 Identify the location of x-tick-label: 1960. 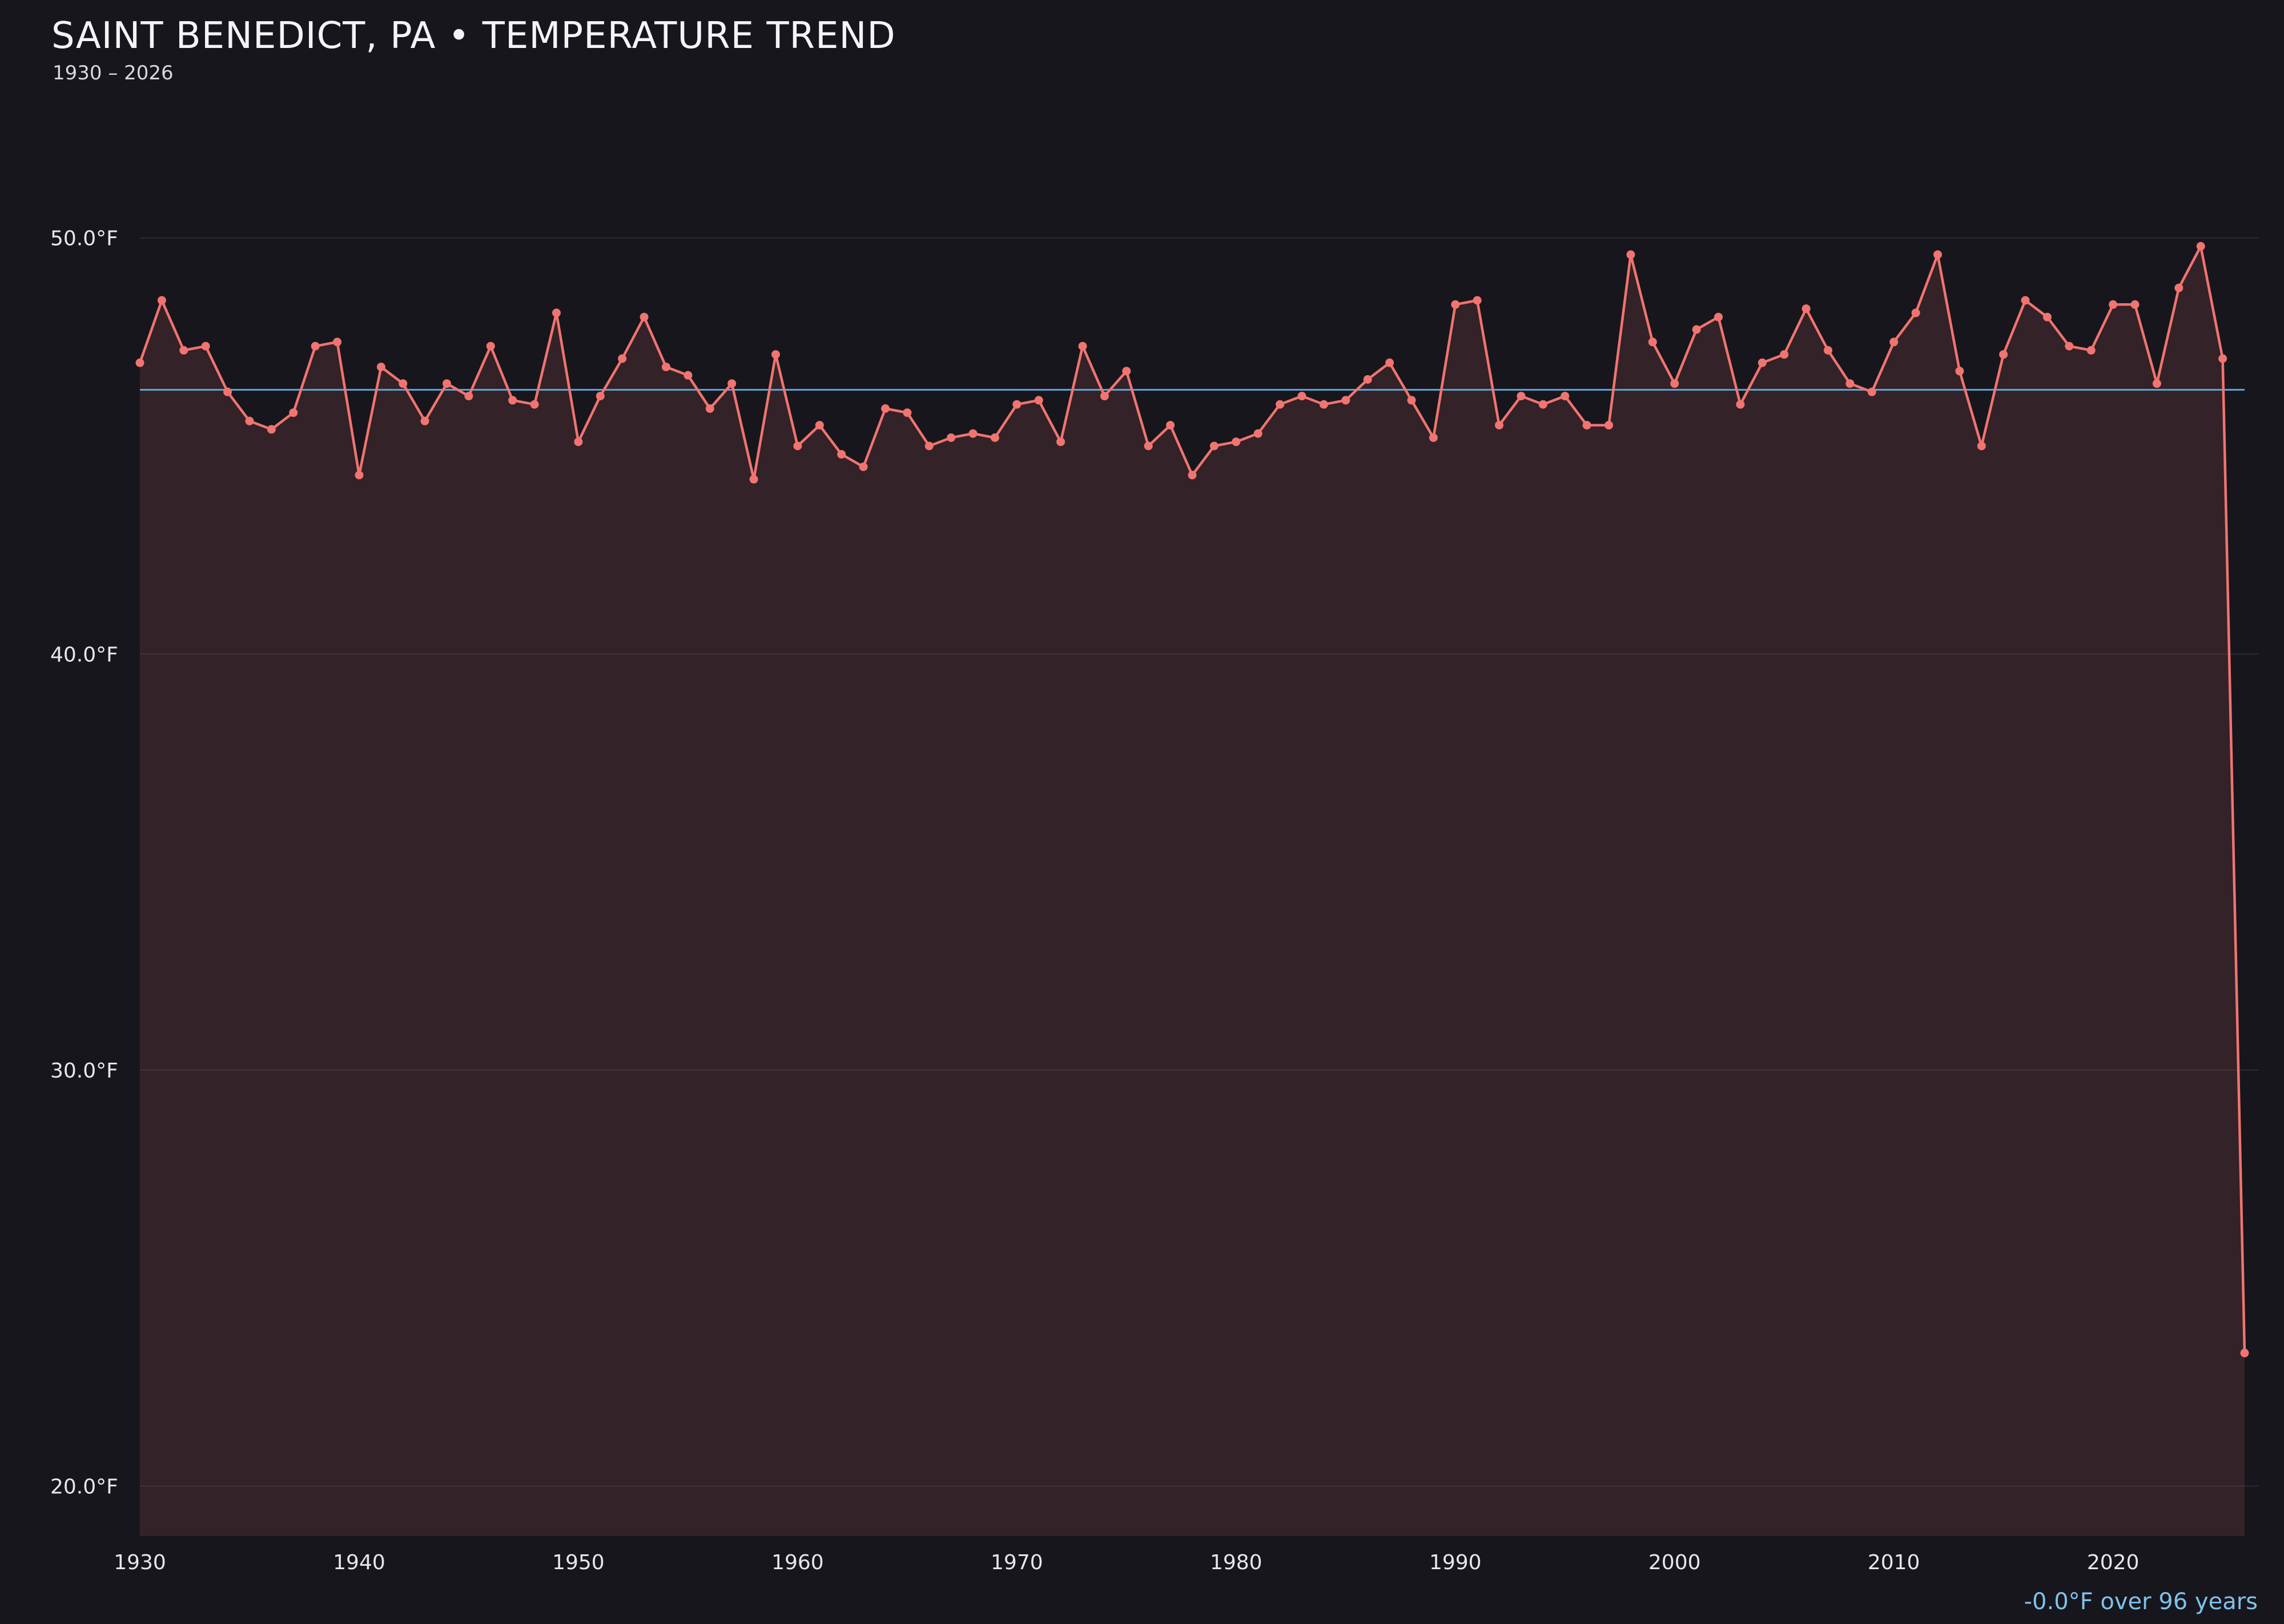
(797, 1562).